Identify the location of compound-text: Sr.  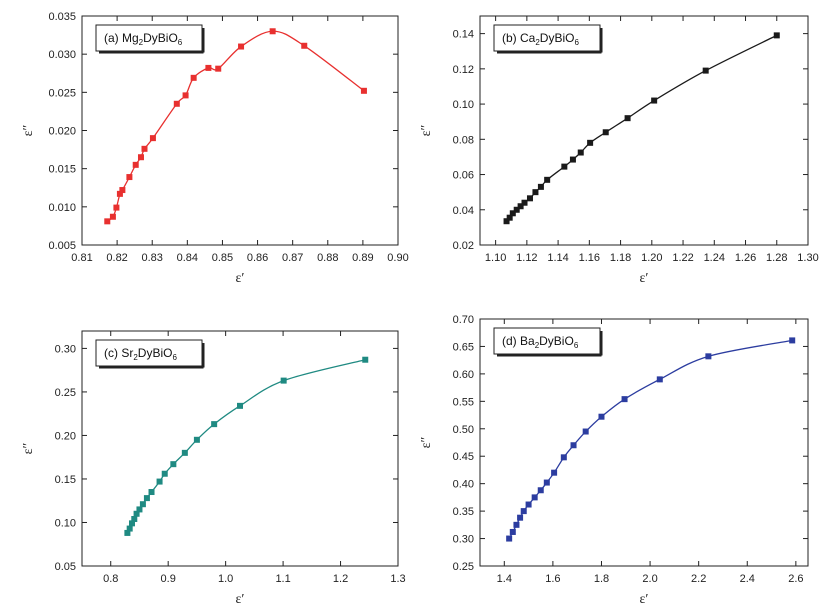
(127, 353).